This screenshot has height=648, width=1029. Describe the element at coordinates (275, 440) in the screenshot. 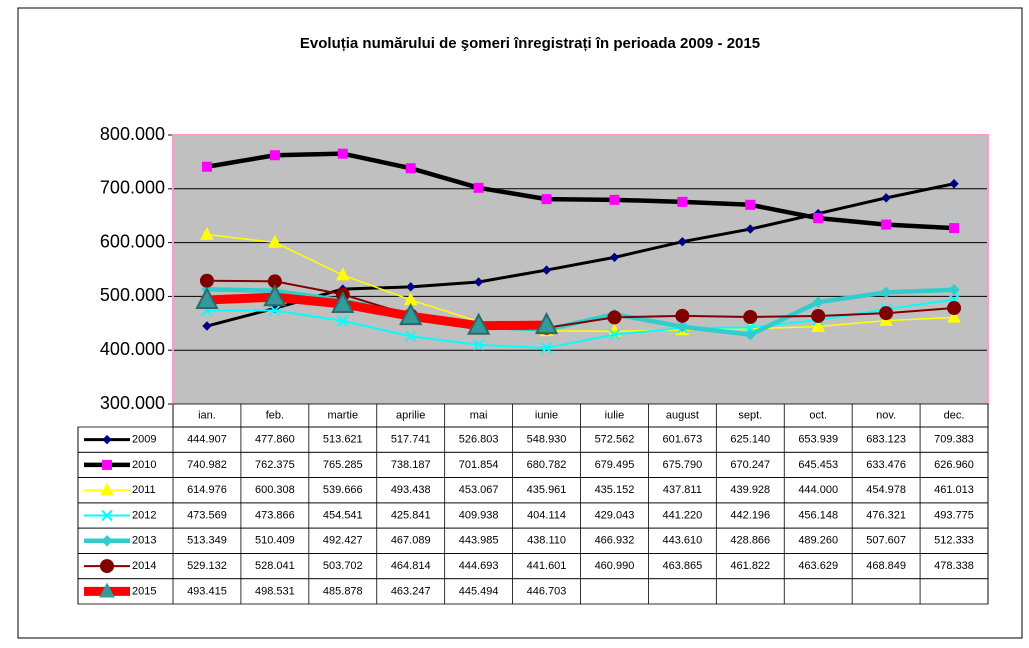

I see `table-cell: 477.860` at that location.